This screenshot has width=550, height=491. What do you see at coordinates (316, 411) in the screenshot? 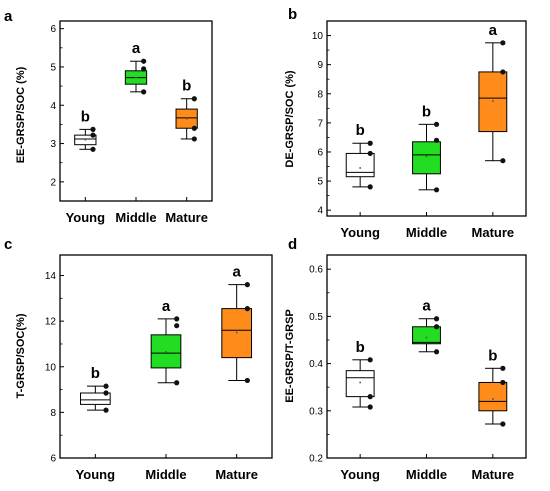
I see `y-tick-label: 0.3` at bounding box center [316, 411].